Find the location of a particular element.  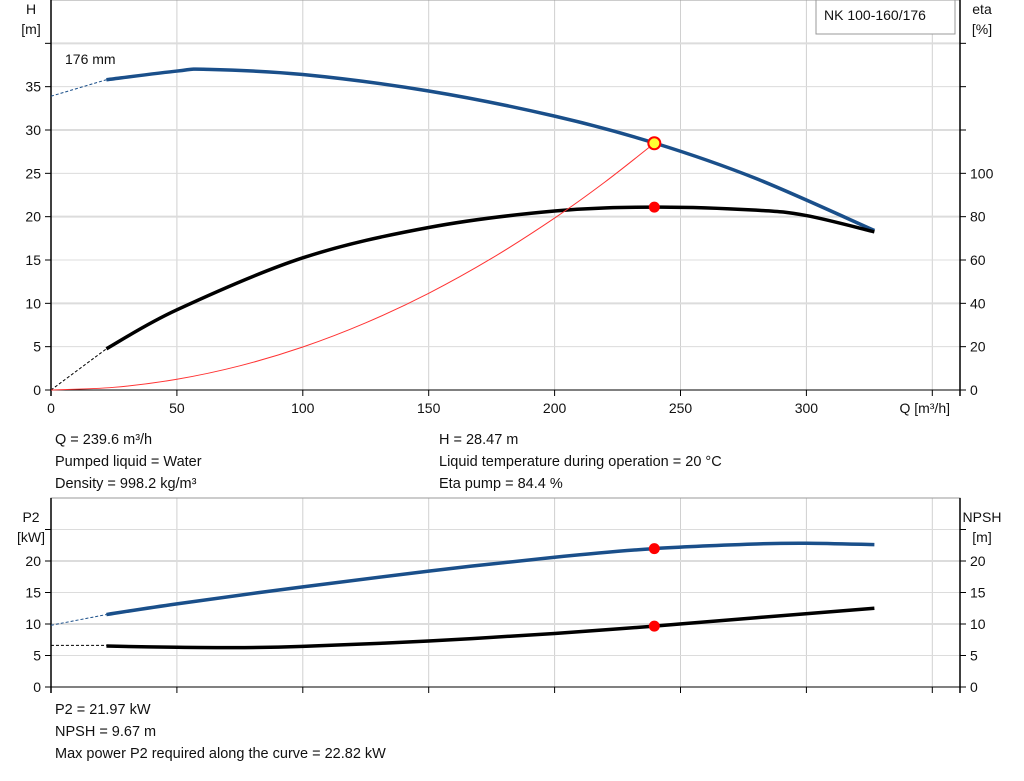

right-tick-label: 15 is located at coordinates (978, 593).